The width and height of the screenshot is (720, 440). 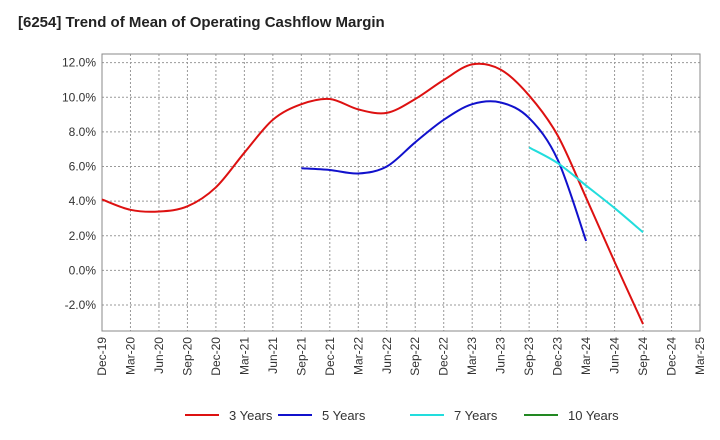 What do you see at coordinates (358, 356) in the screenshot?
I see `x-tick-label: Mar-22` at bounding box center [358, 356].